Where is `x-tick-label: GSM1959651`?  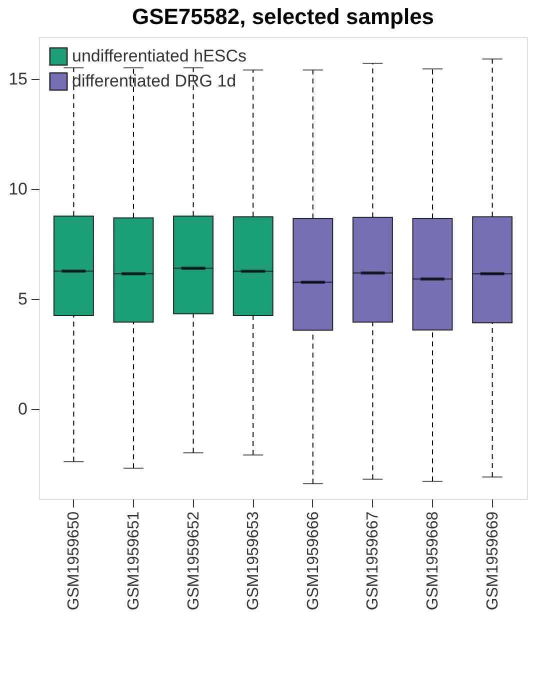
x-tick-label: GSM1959651 is located at coordinates (133, 560).